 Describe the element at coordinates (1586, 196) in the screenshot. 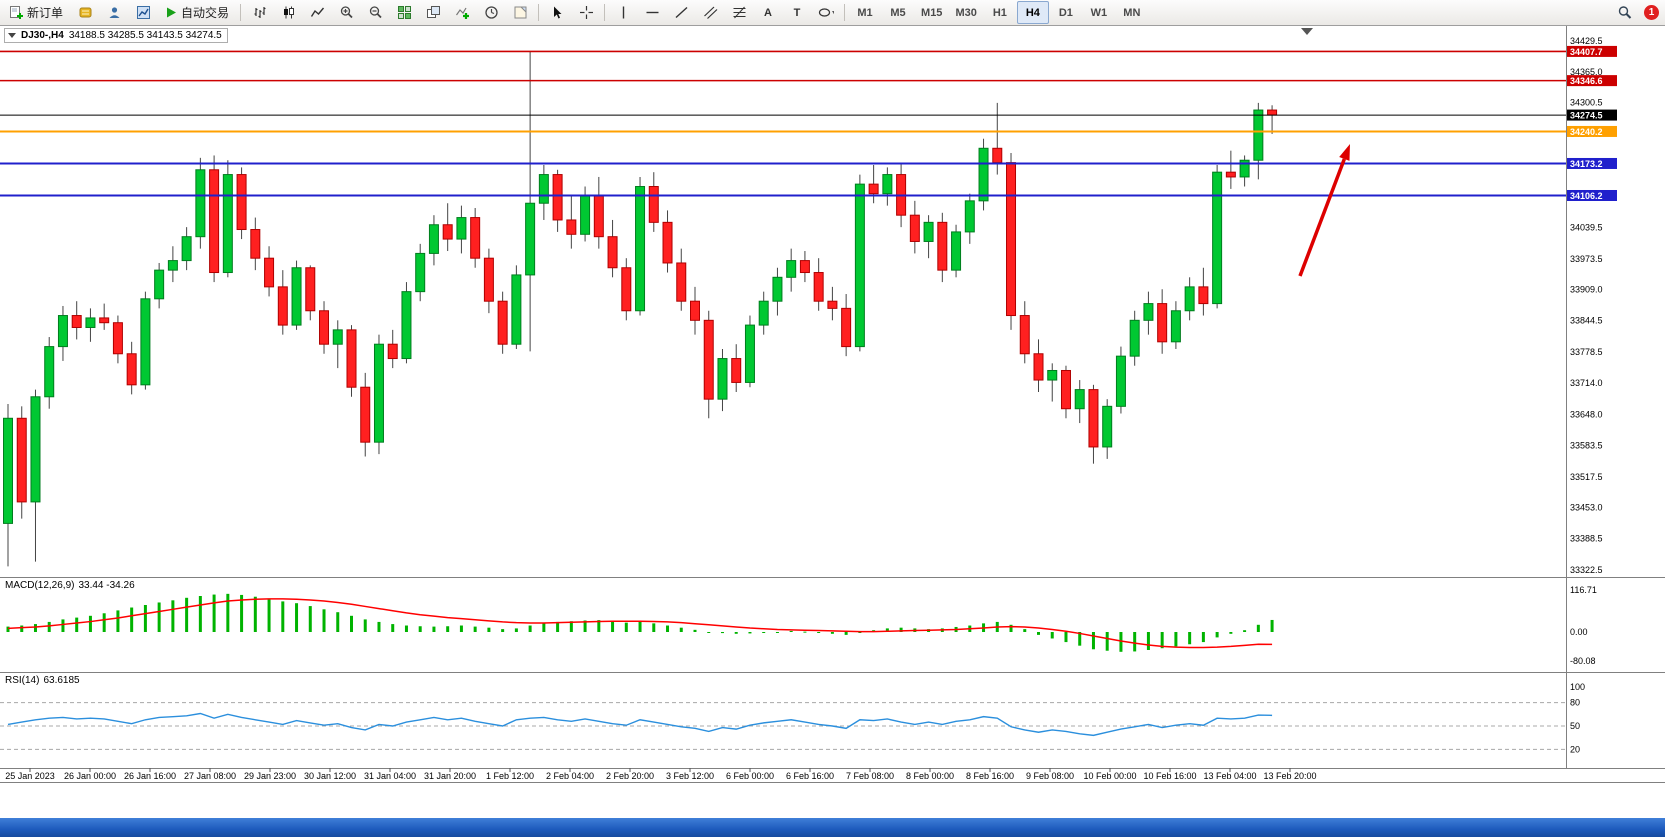

I see `svg-text: 34106.2` at that location.